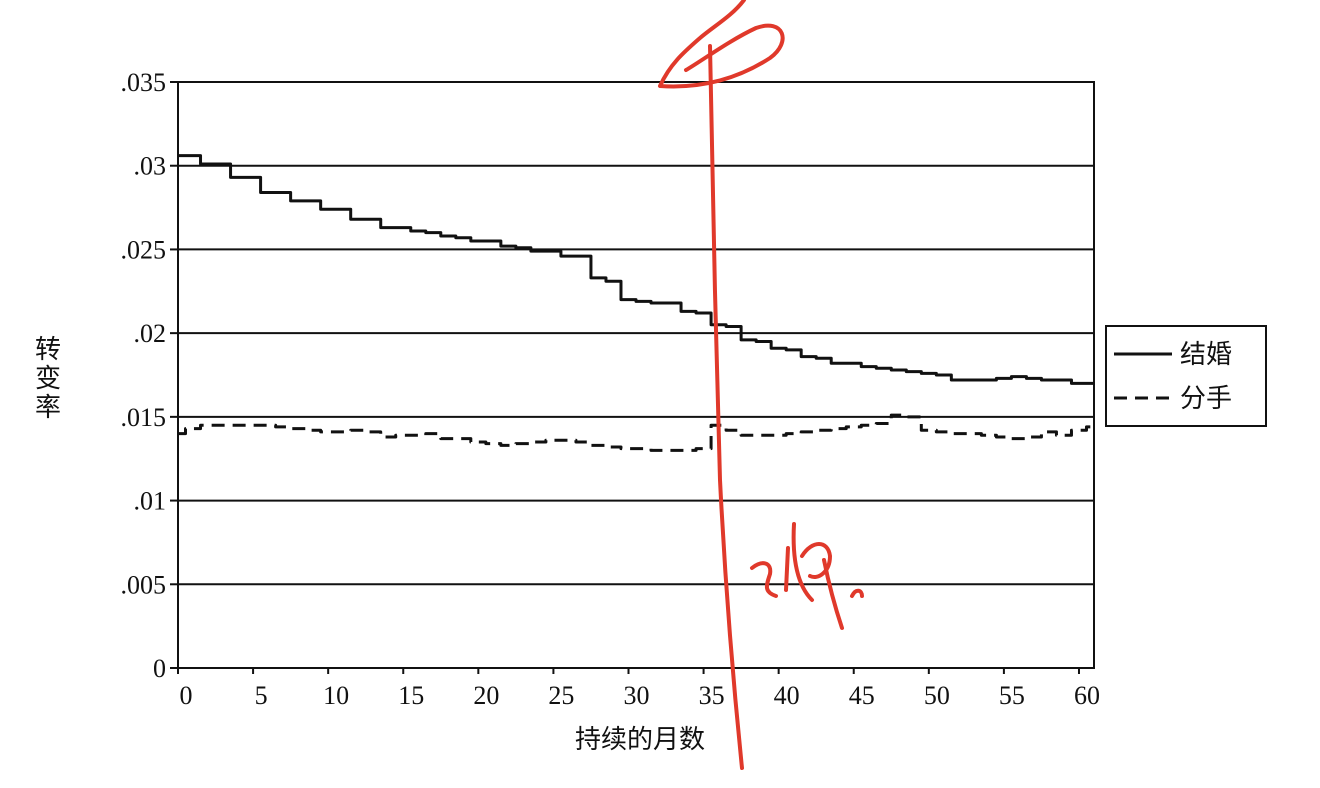 The image size is (1320, 788). Describe the element at coordinates (636, 695) in the screenshot. I see `x-tick-label: 30` at that location.